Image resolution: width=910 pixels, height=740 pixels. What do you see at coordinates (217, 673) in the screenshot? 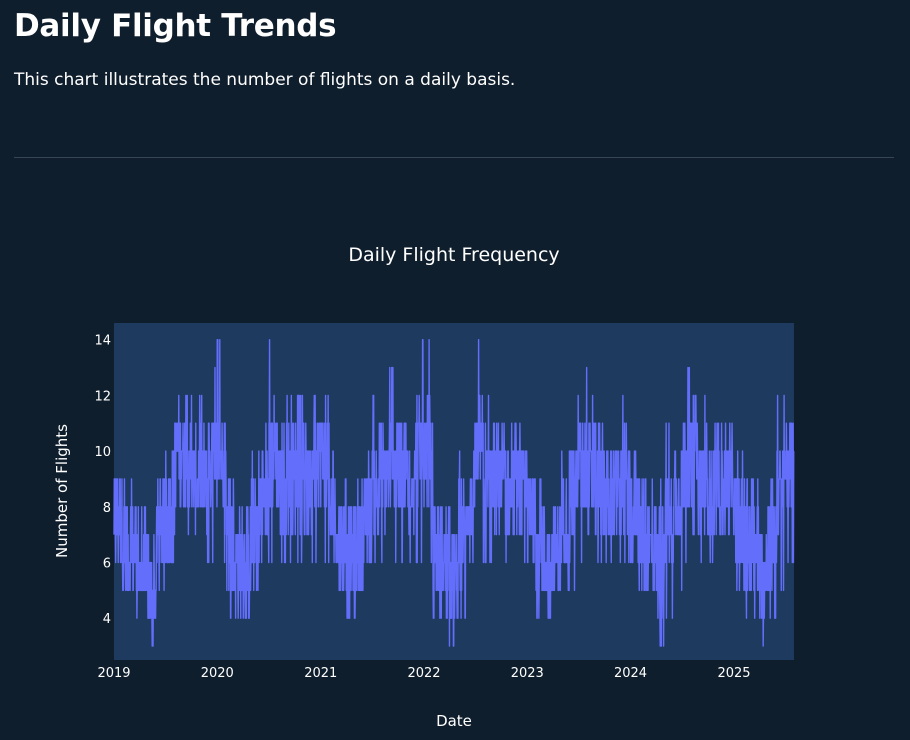
I see `x-tick-label: 2020` at bounding box center [217, 673].